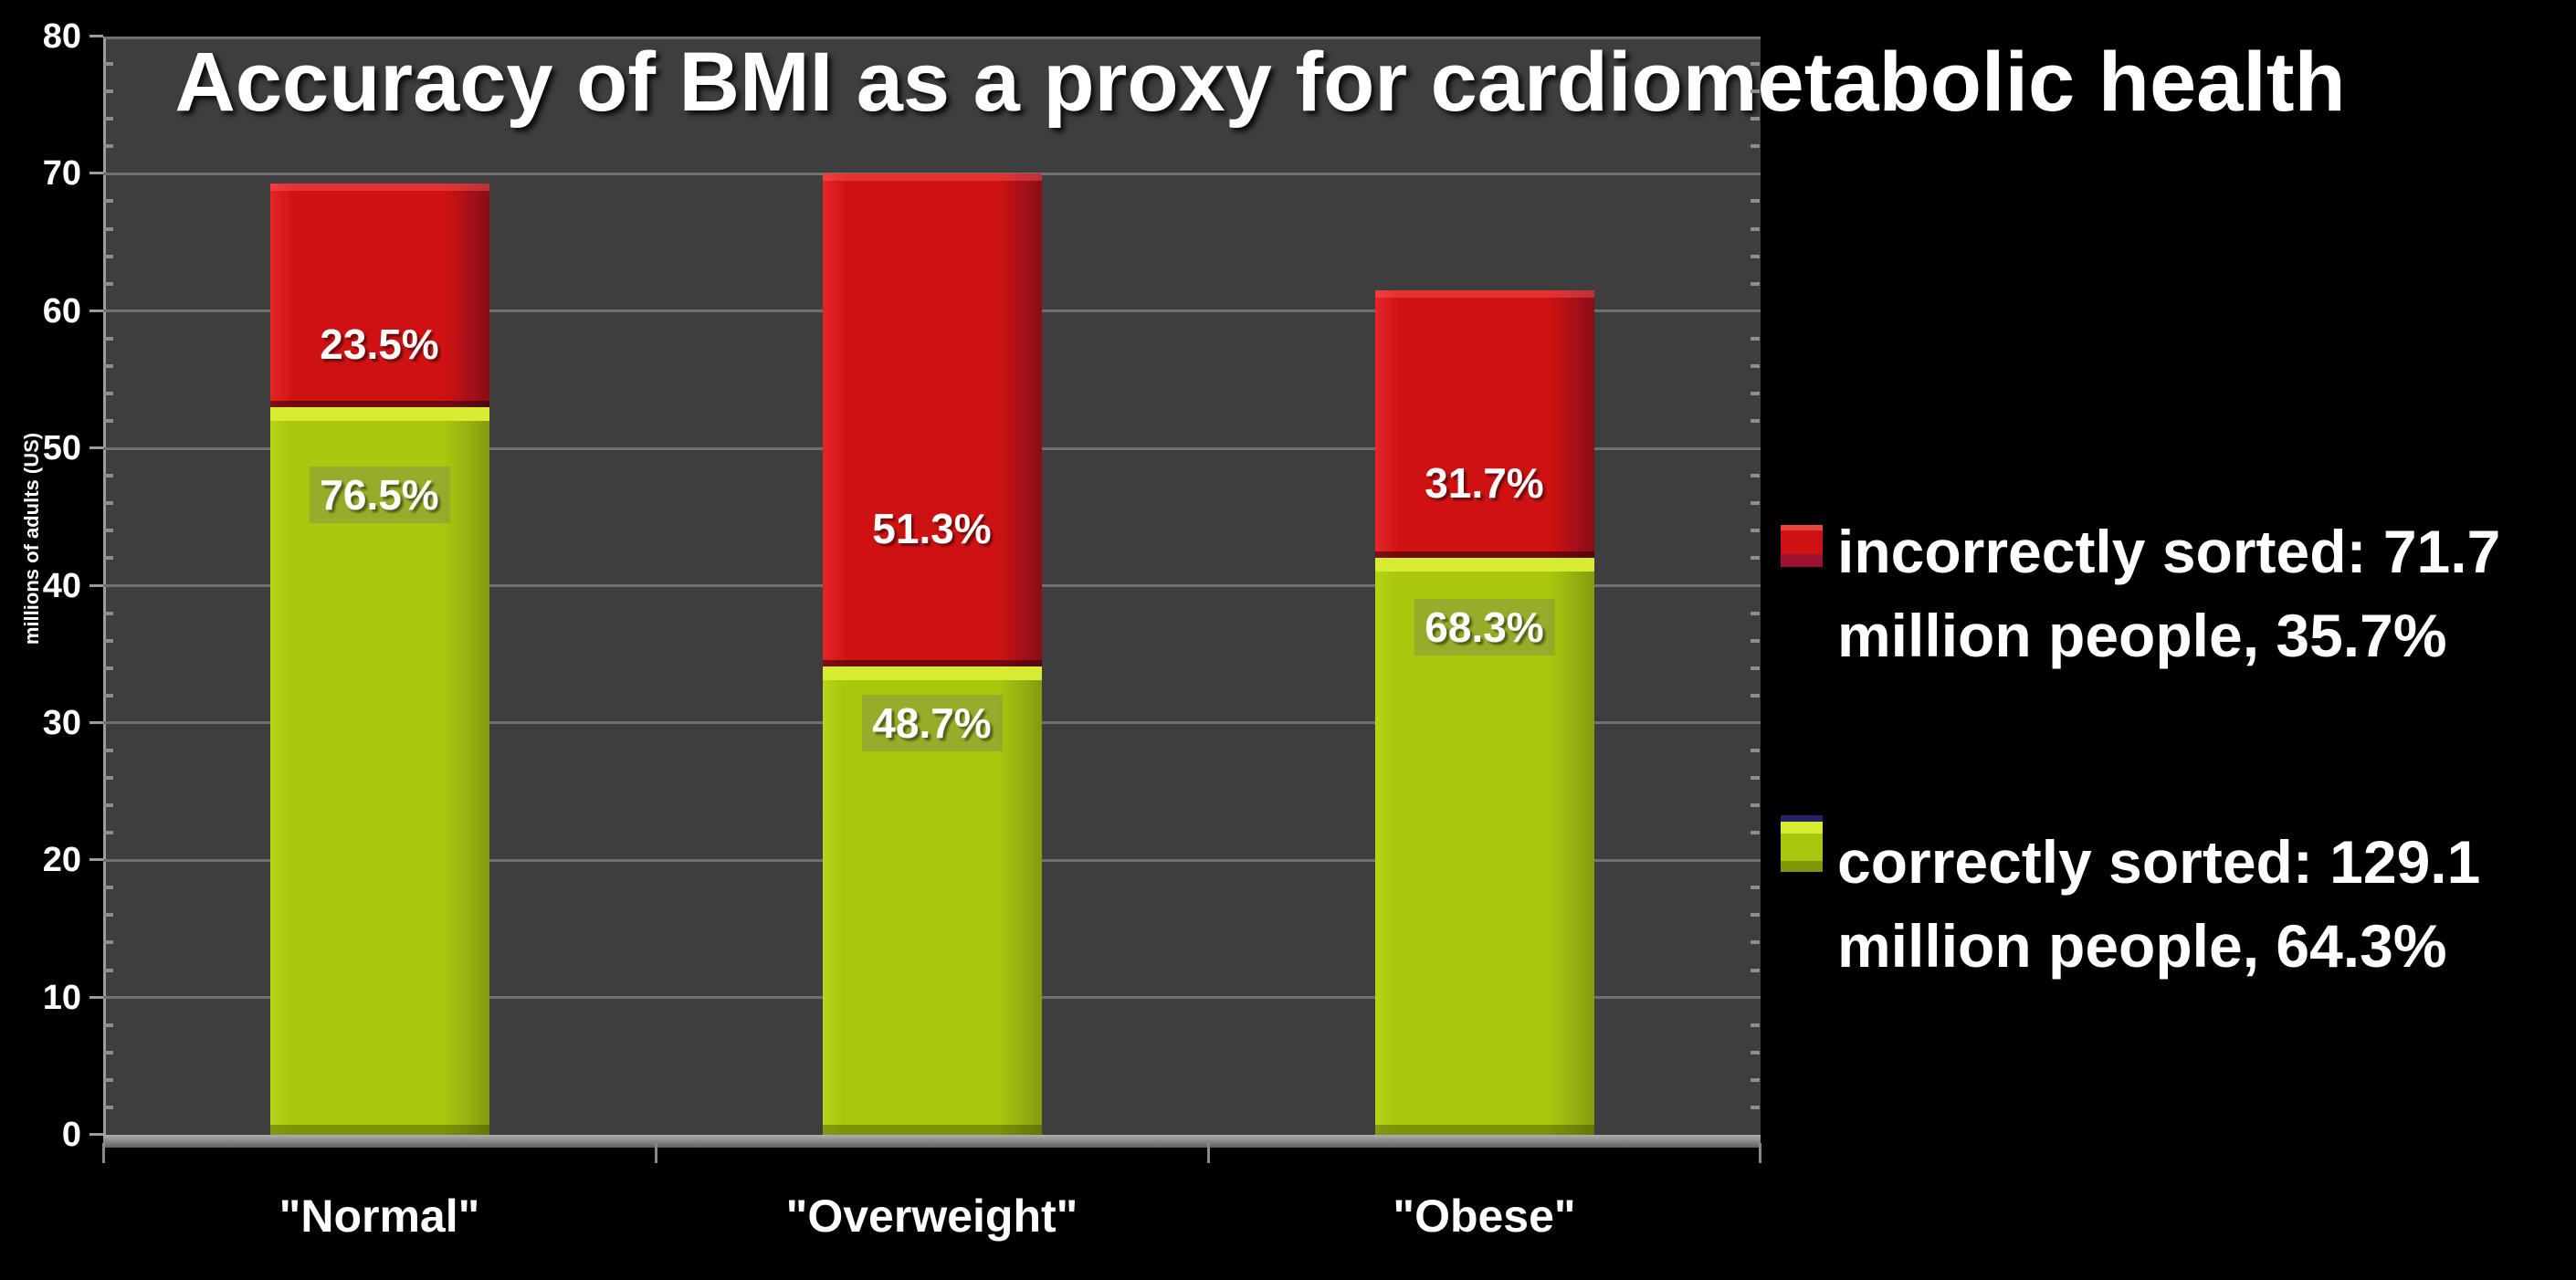  What do you see at coordinates (1802, 546) in the screenshot?
I see `legend-swatch-incorrect` at bounding box center [1802, 546].